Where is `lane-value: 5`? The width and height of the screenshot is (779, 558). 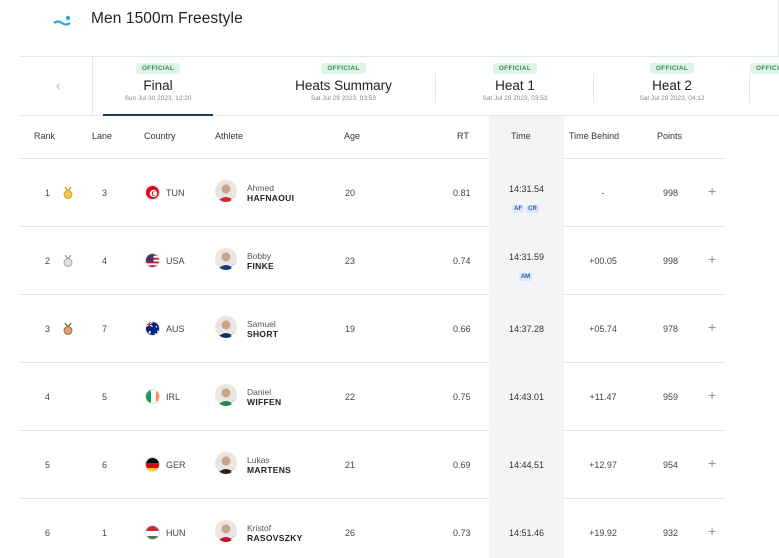
lane-value: 5 is located at coordinates (105, 397).